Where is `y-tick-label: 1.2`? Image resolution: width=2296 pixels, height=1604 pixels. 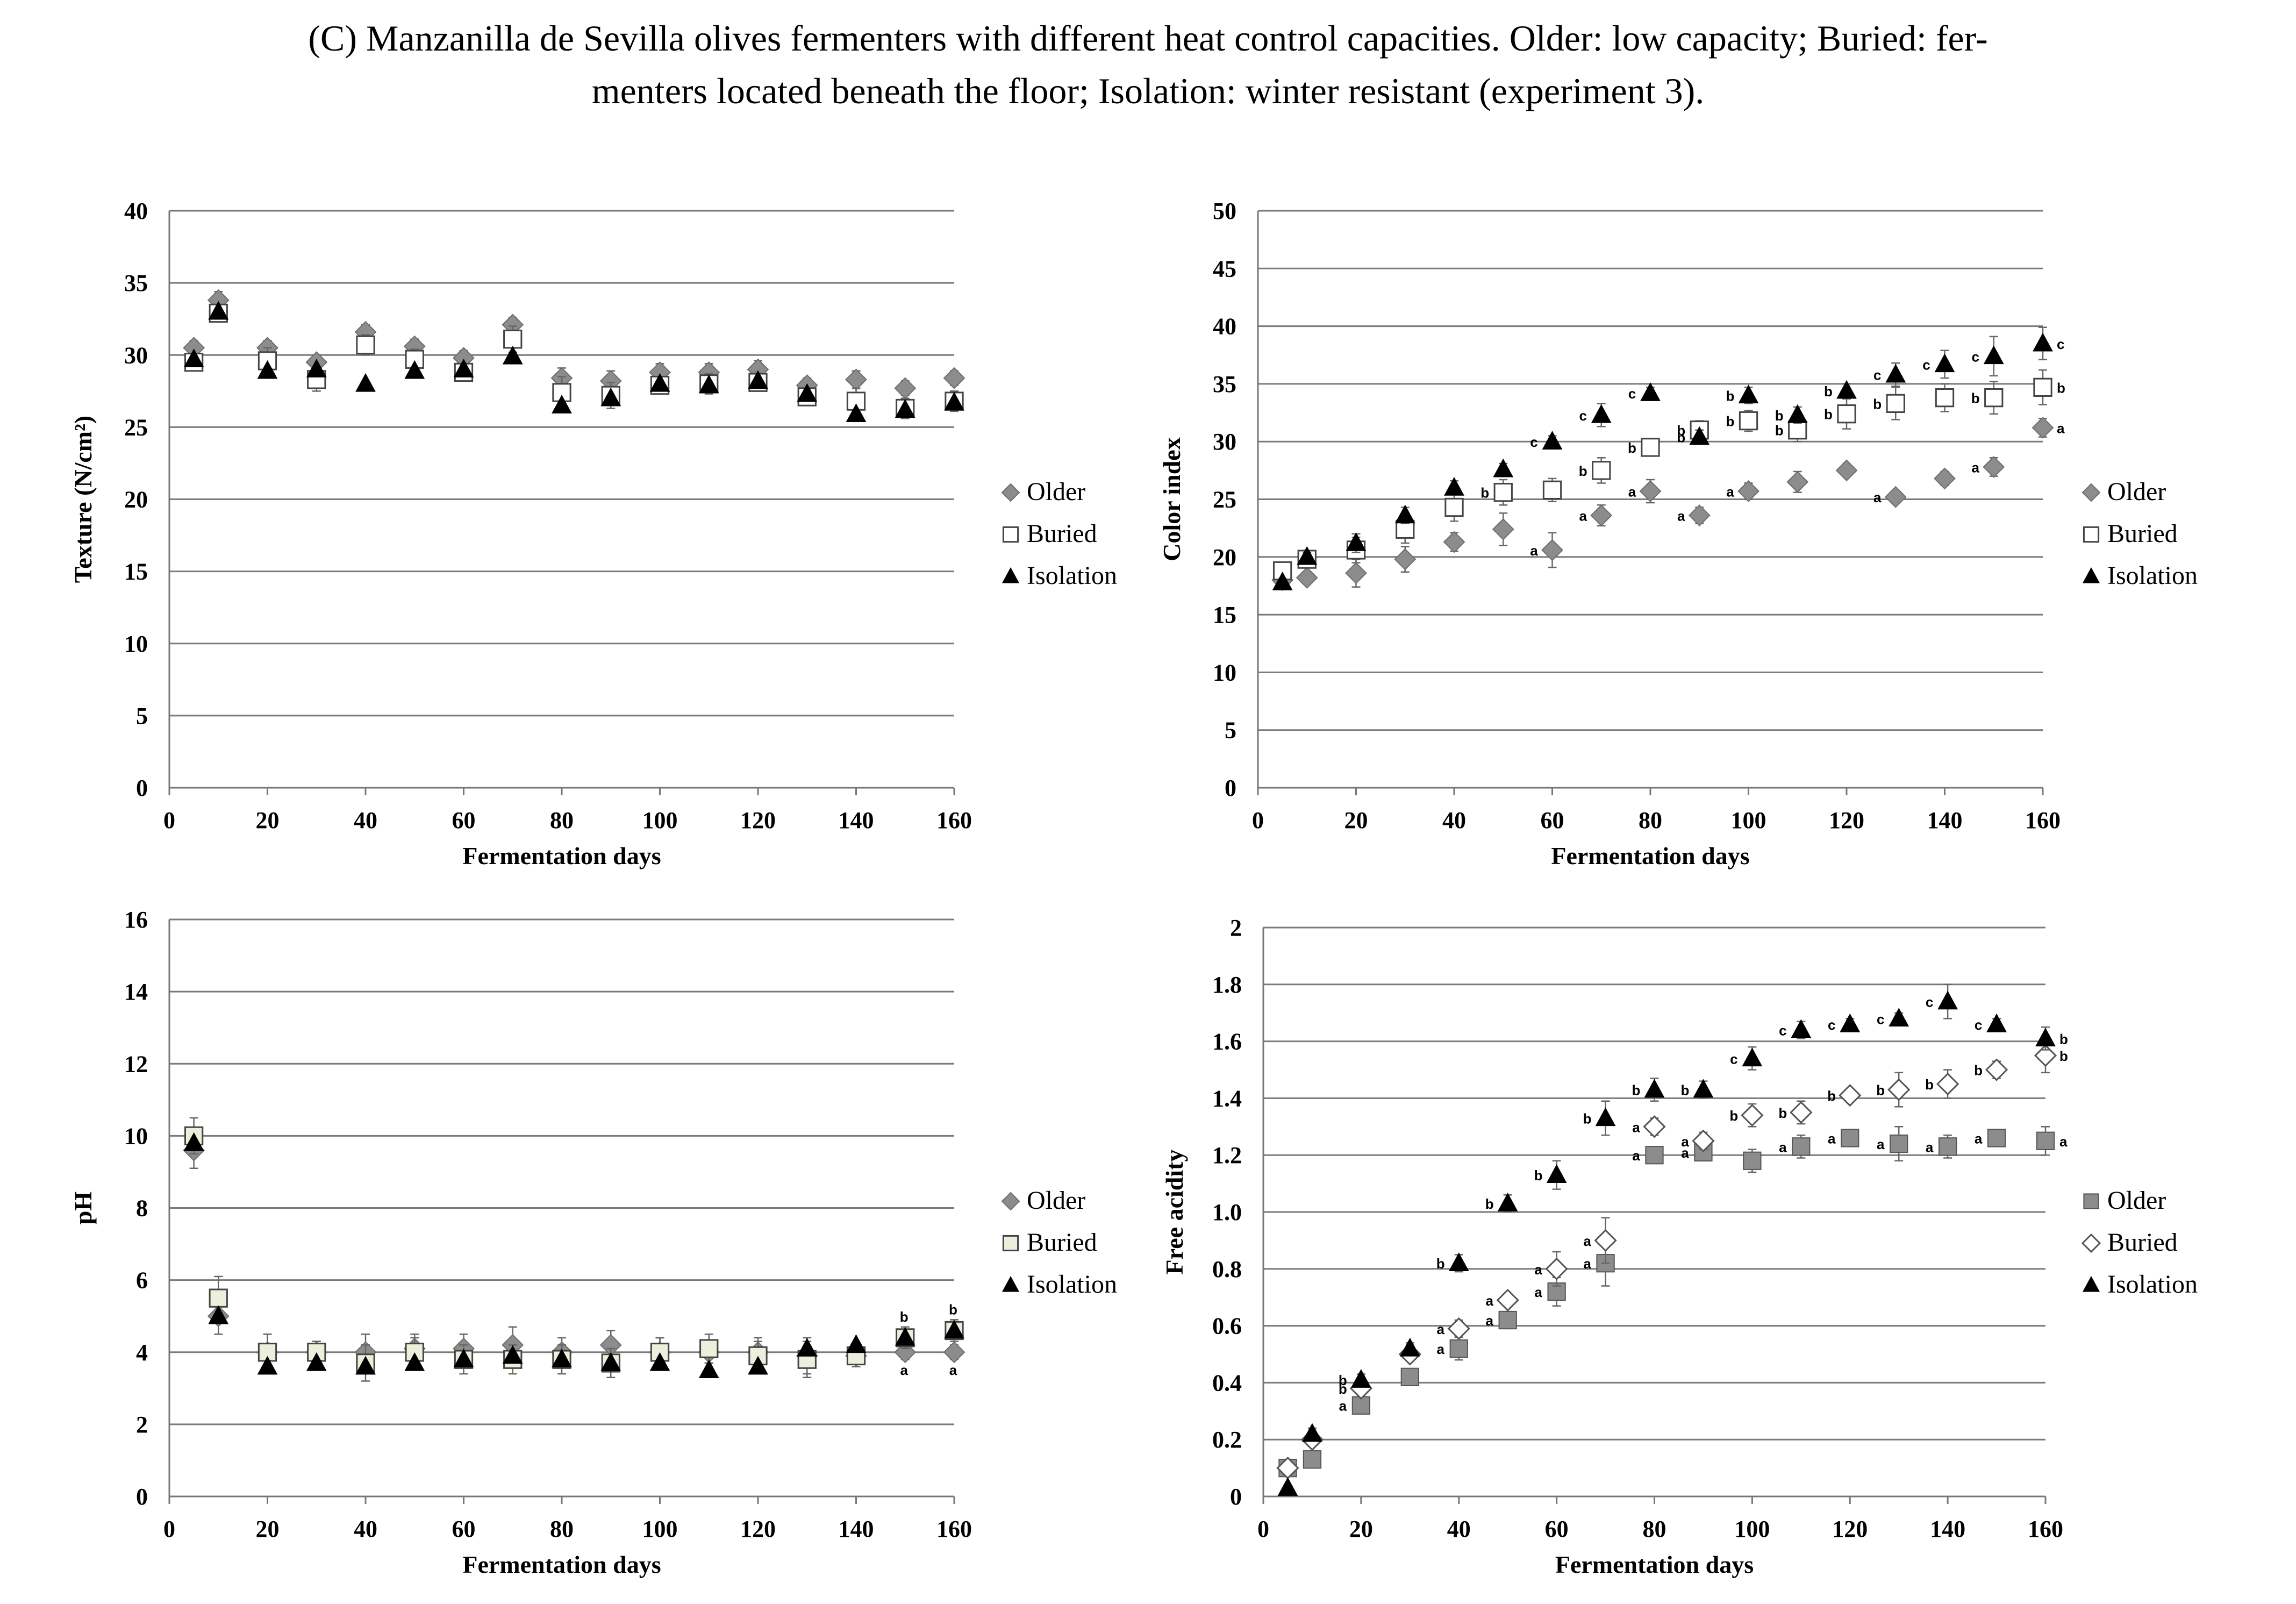 y-tick-label: 1.2 is located at coordinates (1227, 1155).